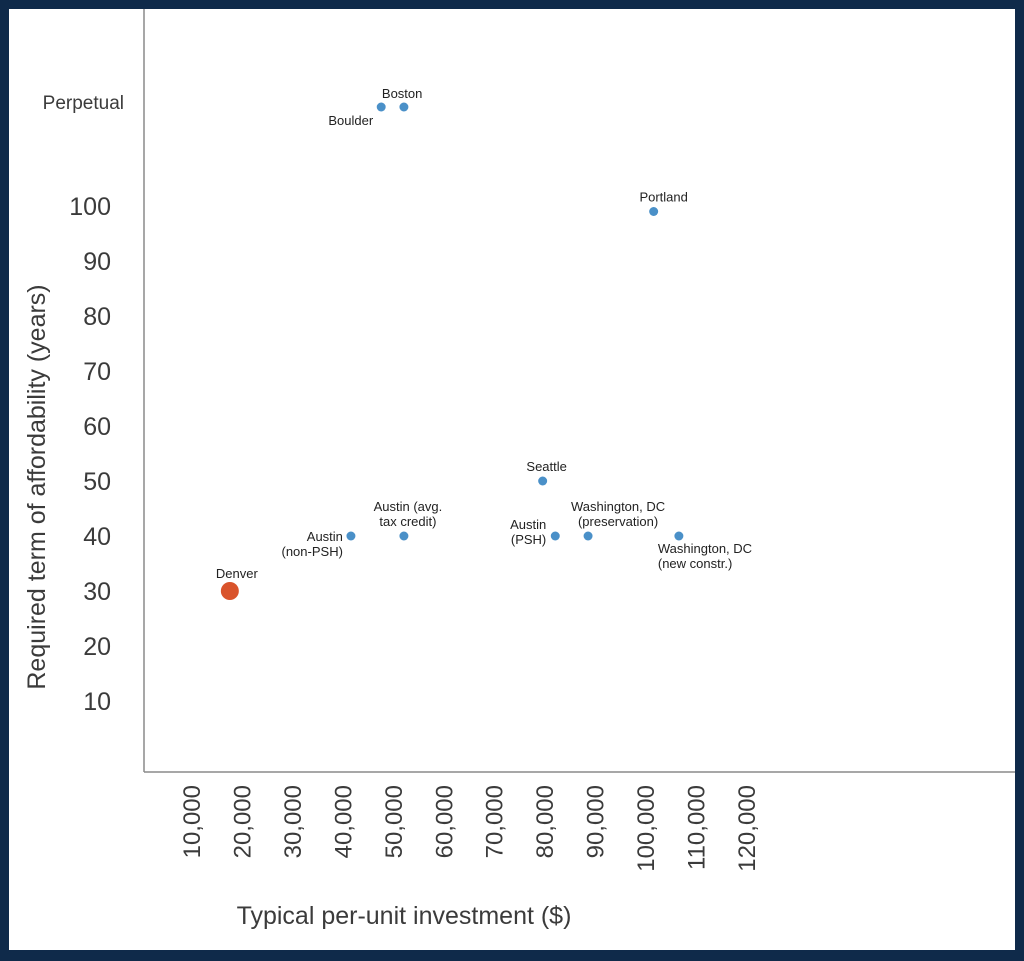 The height and width of the screenshot is (961, 1024). I want to click on point-austin-psh, so click(555, 536).